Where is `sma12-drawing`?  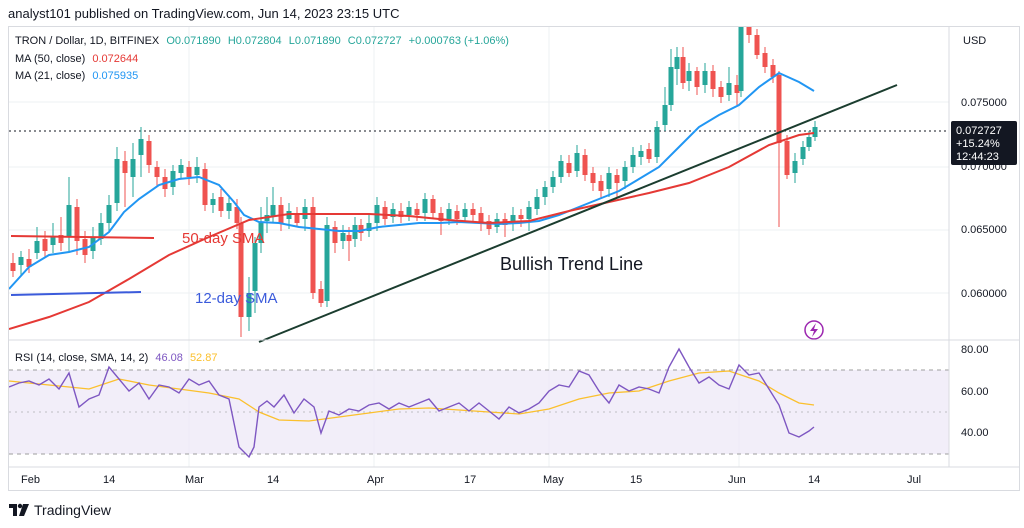
sma12-drawing is located at coordinates (76, 293).